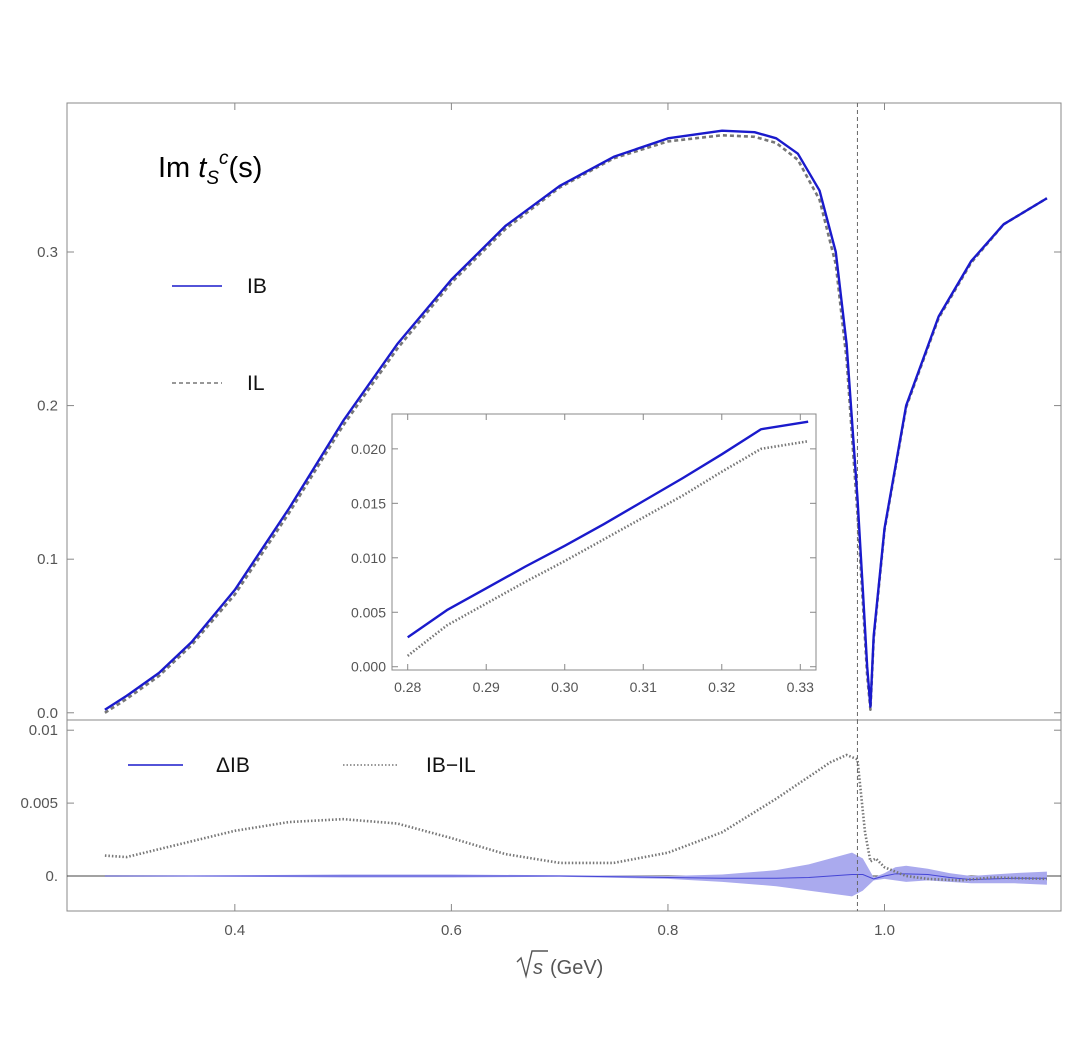 This screenshot has width=1067, height=1047. Describe the element at coordinates (43, 730) in the screenshot. I see `residual-ytick-label: 0.01` at that location.